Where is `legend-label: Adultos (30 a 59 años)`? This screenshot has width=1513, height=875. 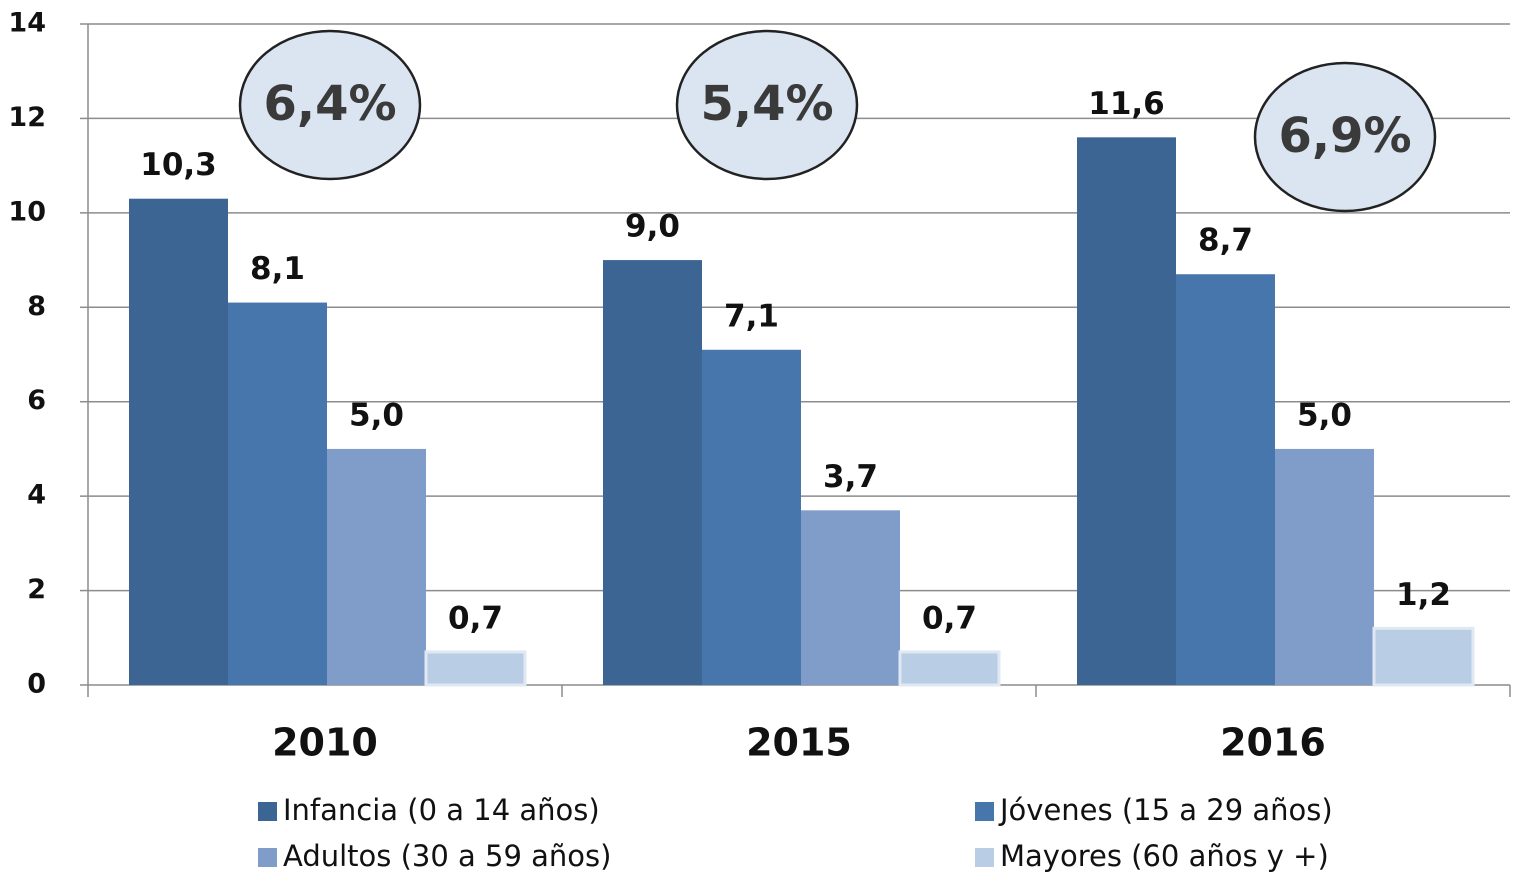 legend-label: Adultos (30 a 59 años) is located at coordinates (447, 856).